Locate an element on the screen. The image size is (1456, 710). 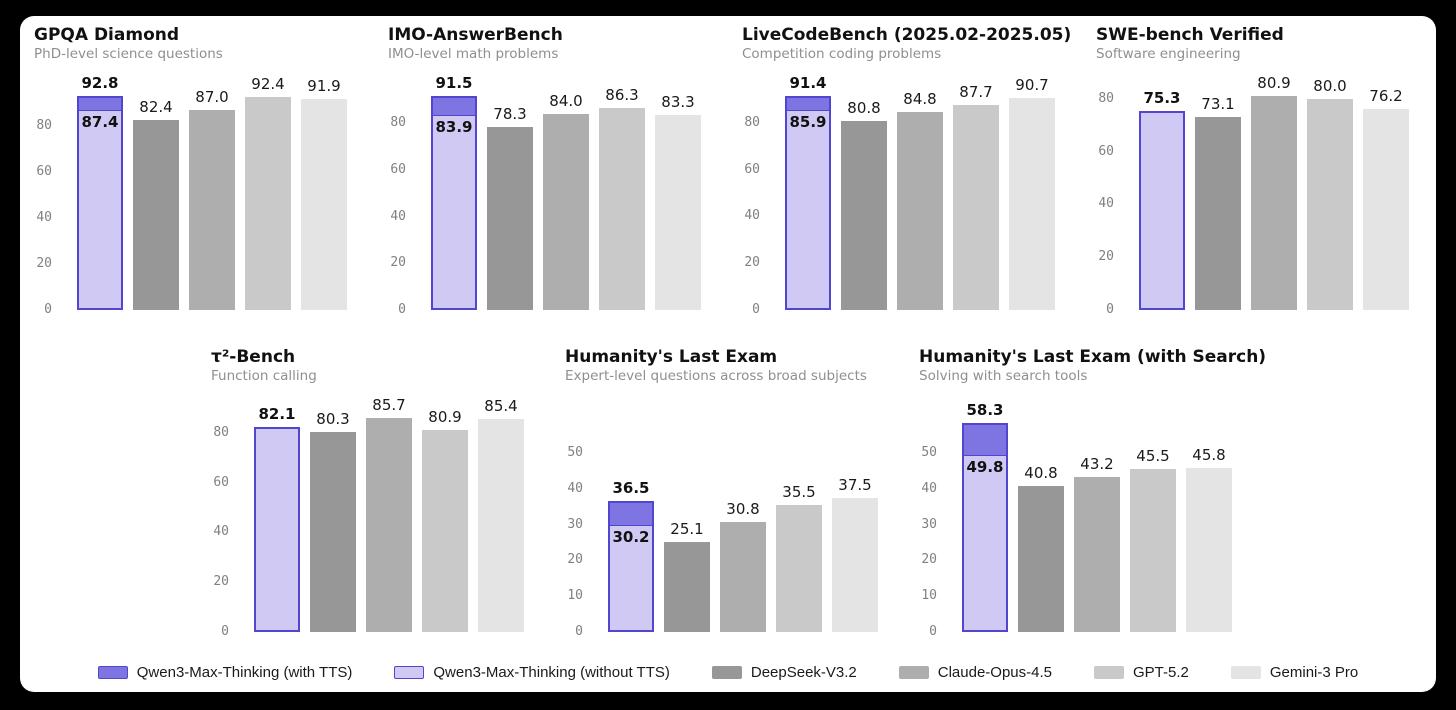
value-label: 84.8 is located at coordinates (920, 98).